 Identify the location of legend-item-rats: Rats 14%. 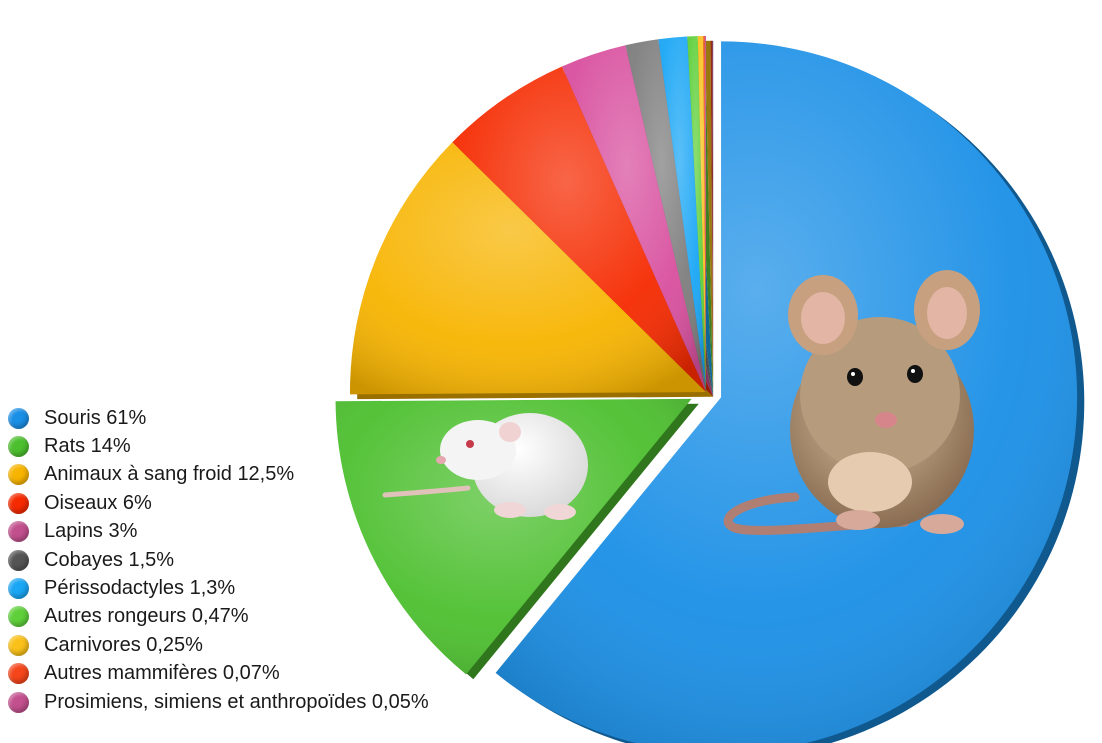
(218, 446).